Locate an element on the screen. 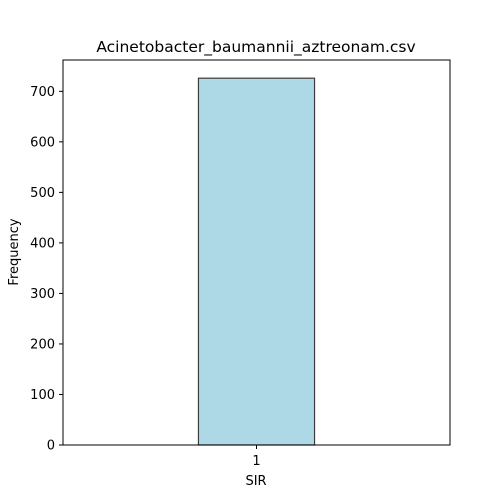 The height and width of the screenshot is (500, 500). y-tick-label: 500 is located at coordinates (42, 193).